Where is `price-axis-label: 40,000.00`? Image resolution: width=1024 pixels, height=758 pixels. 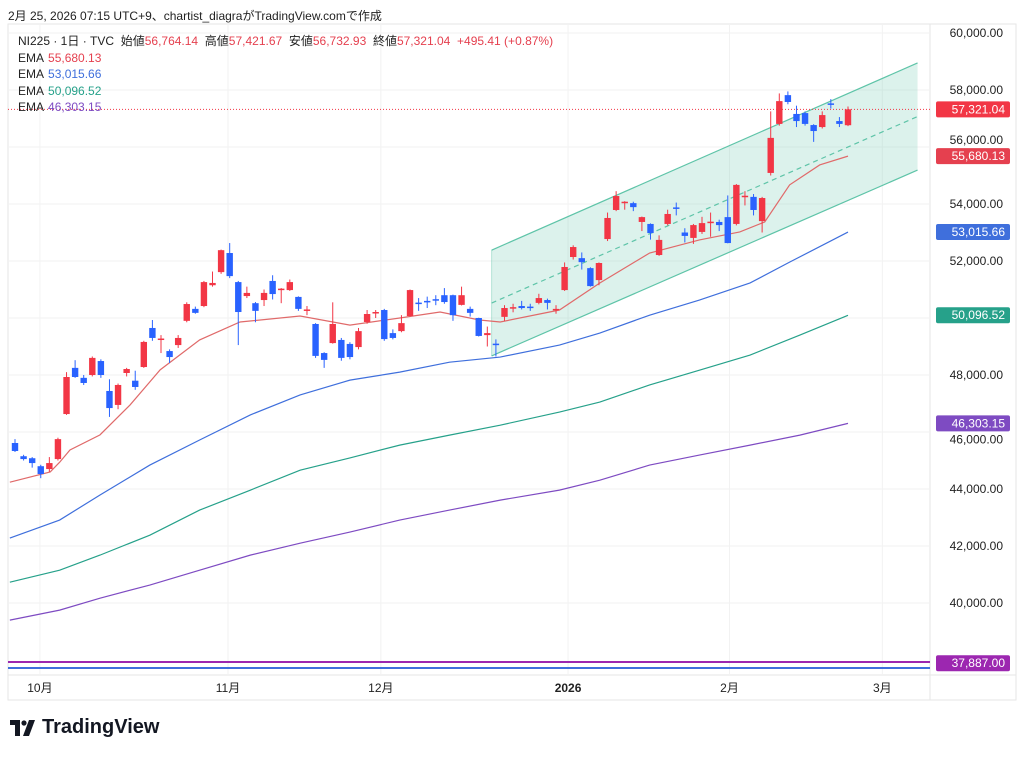
price-axis-label: 40,000.00 is located at coordinates (977, 603).